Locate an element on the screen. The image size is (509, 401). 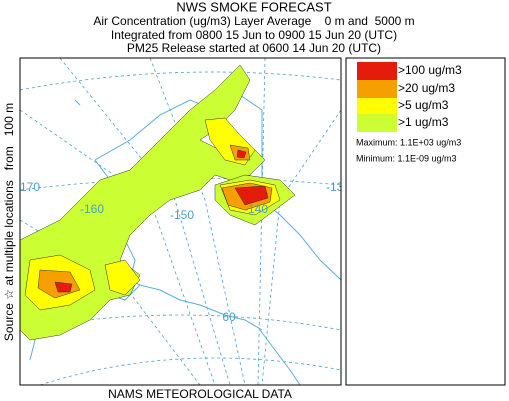
grid-label: -170 is located at coordinates (28, 187).